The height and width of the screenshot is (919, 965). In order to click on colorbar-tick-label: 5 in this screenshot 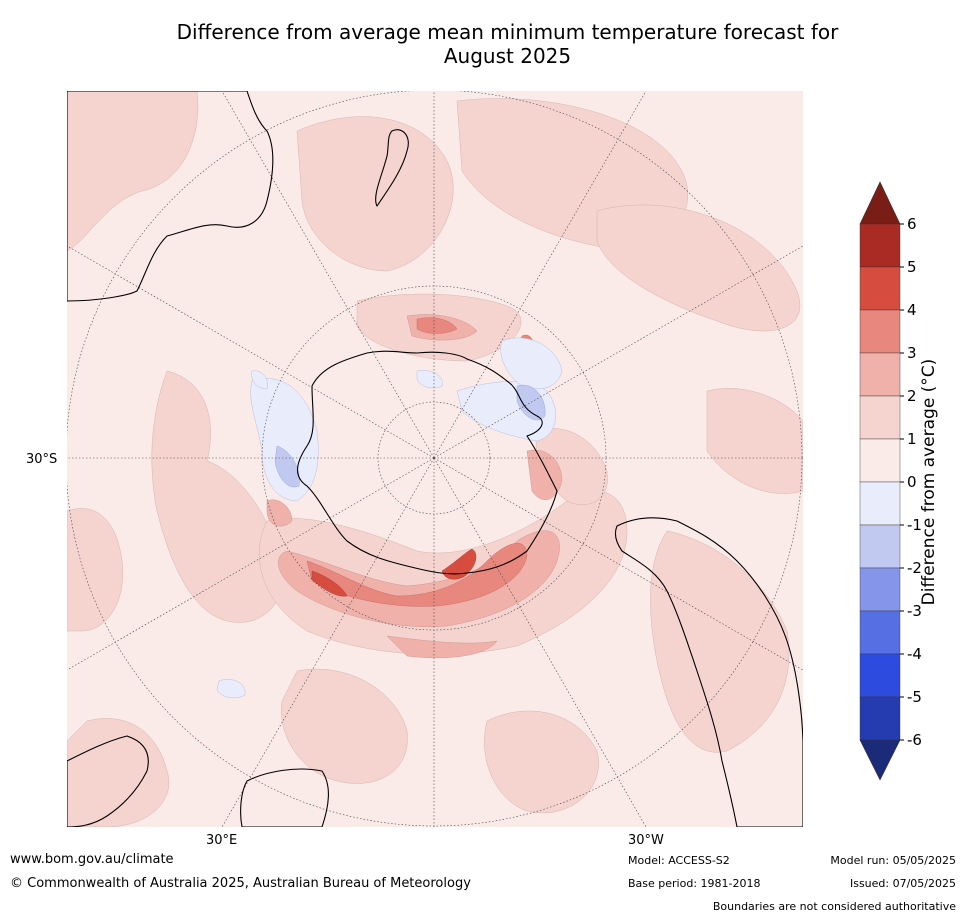, I will do `click(912, 267)`.